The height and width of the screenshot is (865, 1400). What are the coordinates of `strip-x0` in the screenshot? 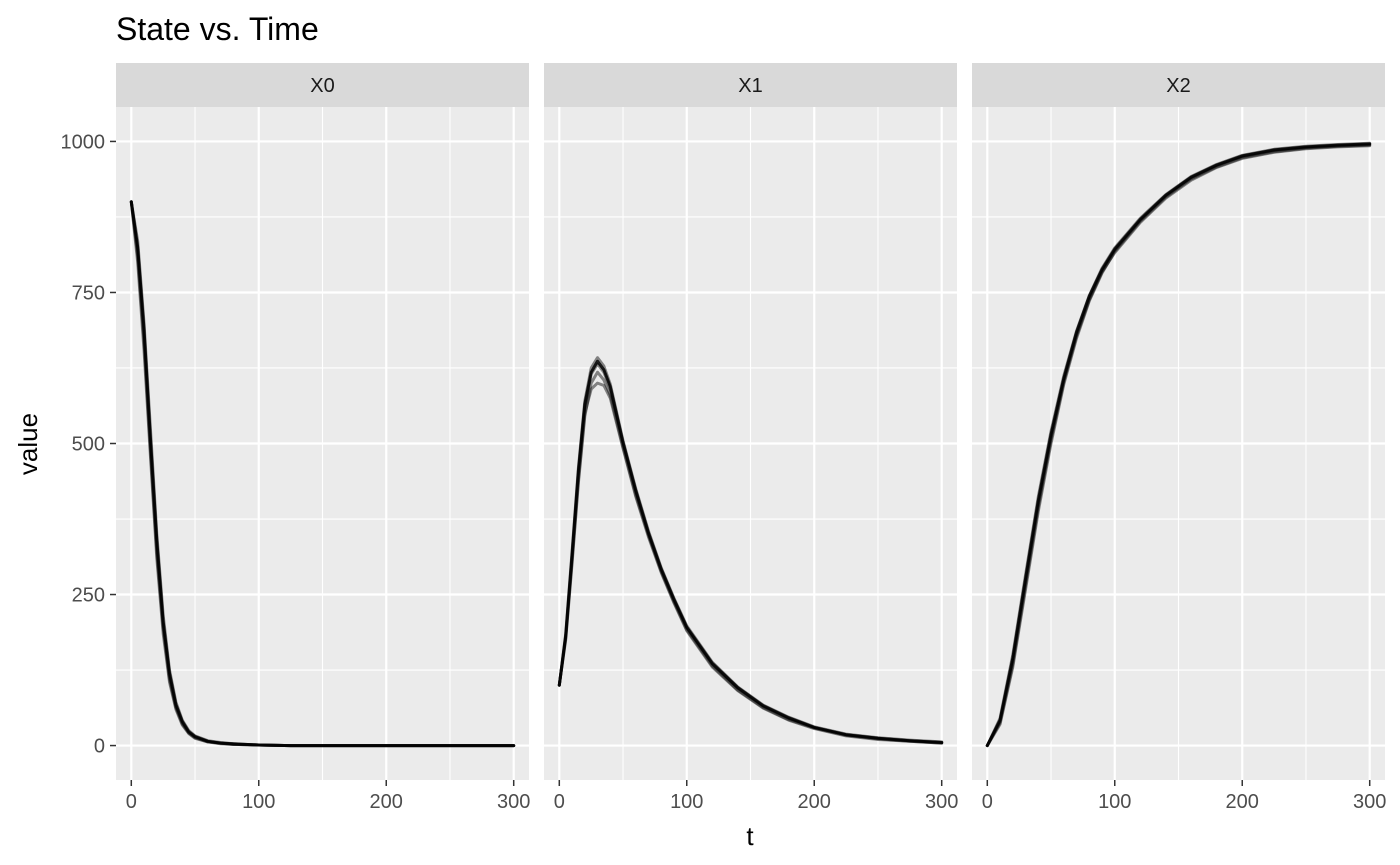 It's located at (322, 85).